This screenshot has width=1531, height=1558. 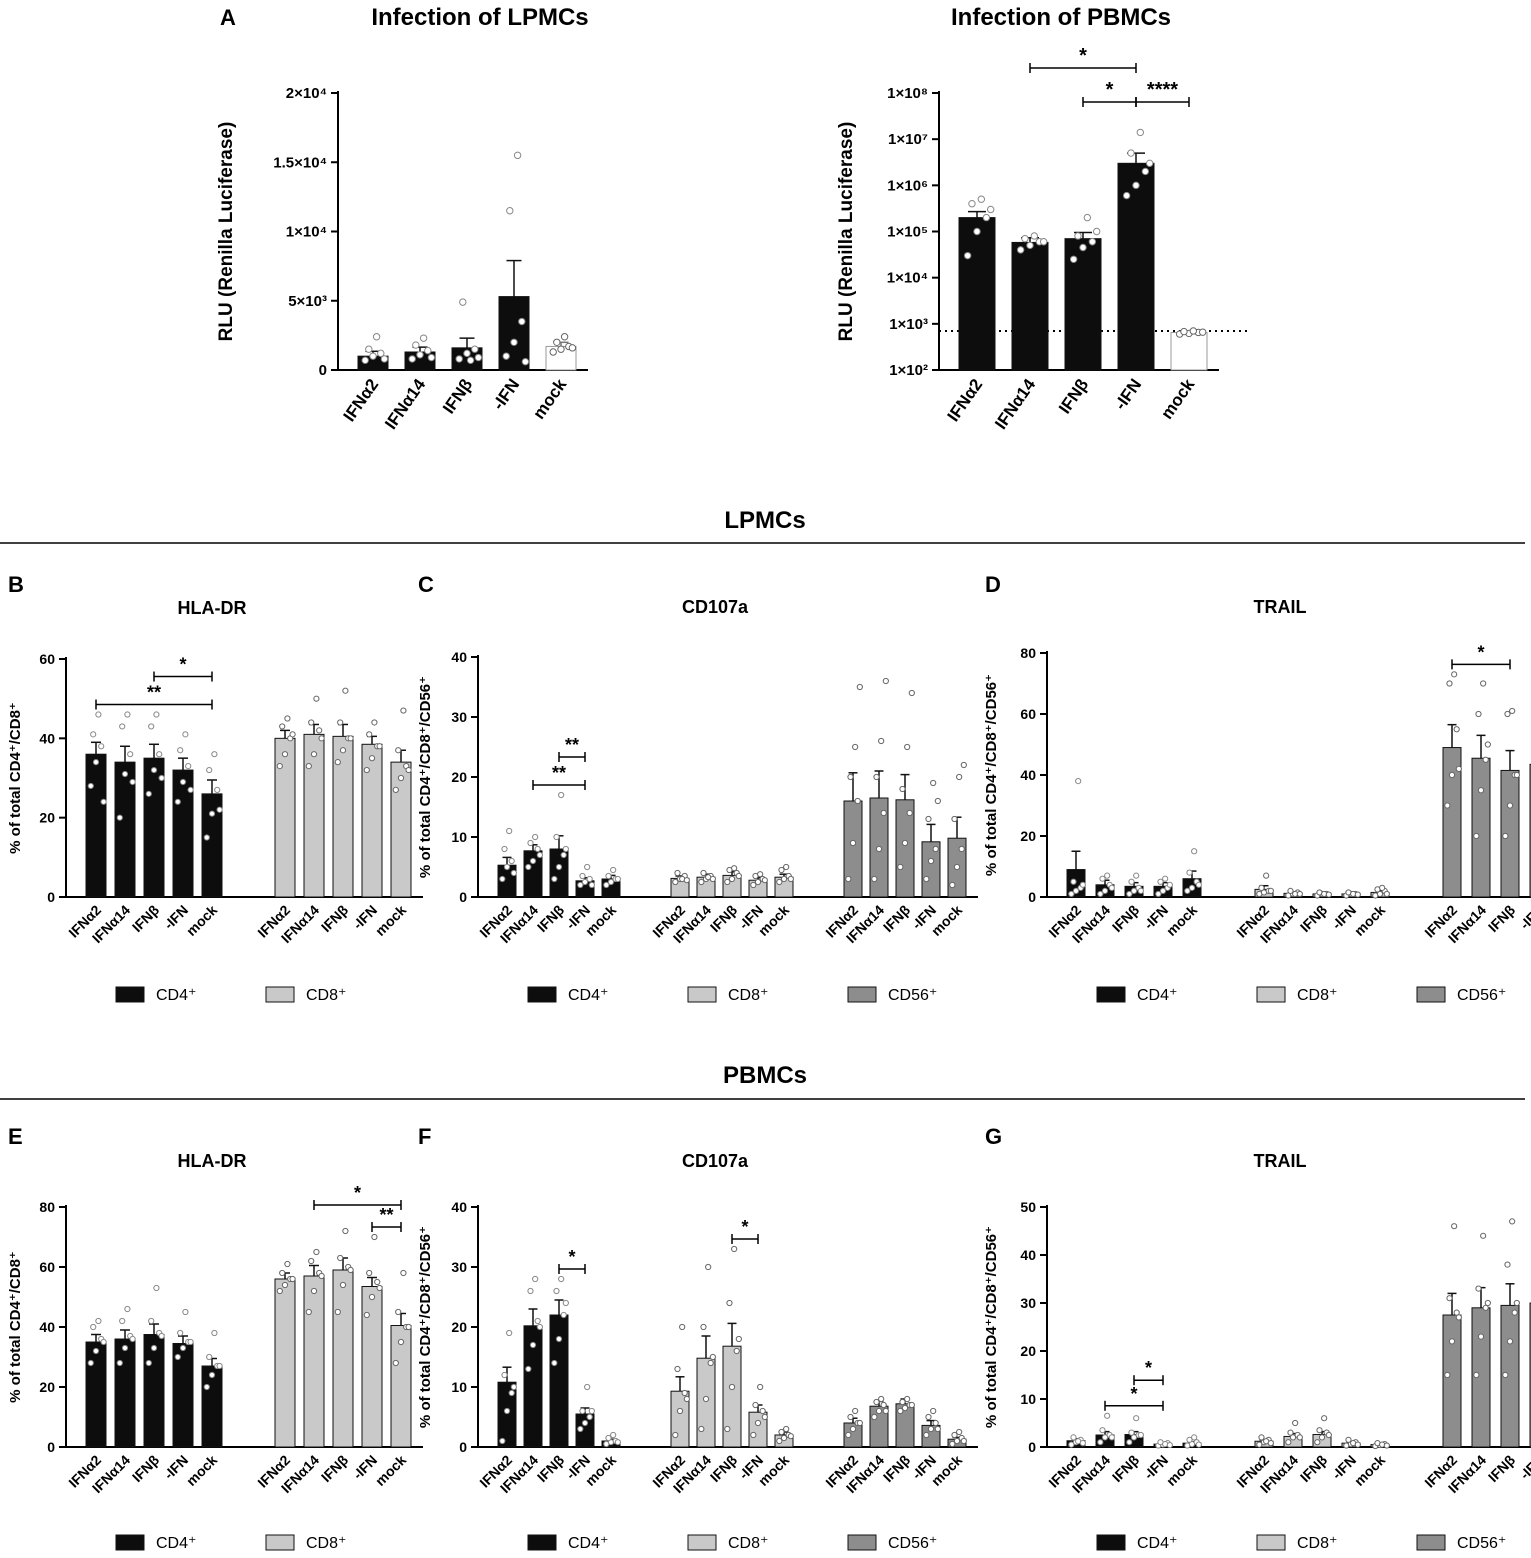 I want to click on chart-title: CD107a, so click(x=715, y=607).